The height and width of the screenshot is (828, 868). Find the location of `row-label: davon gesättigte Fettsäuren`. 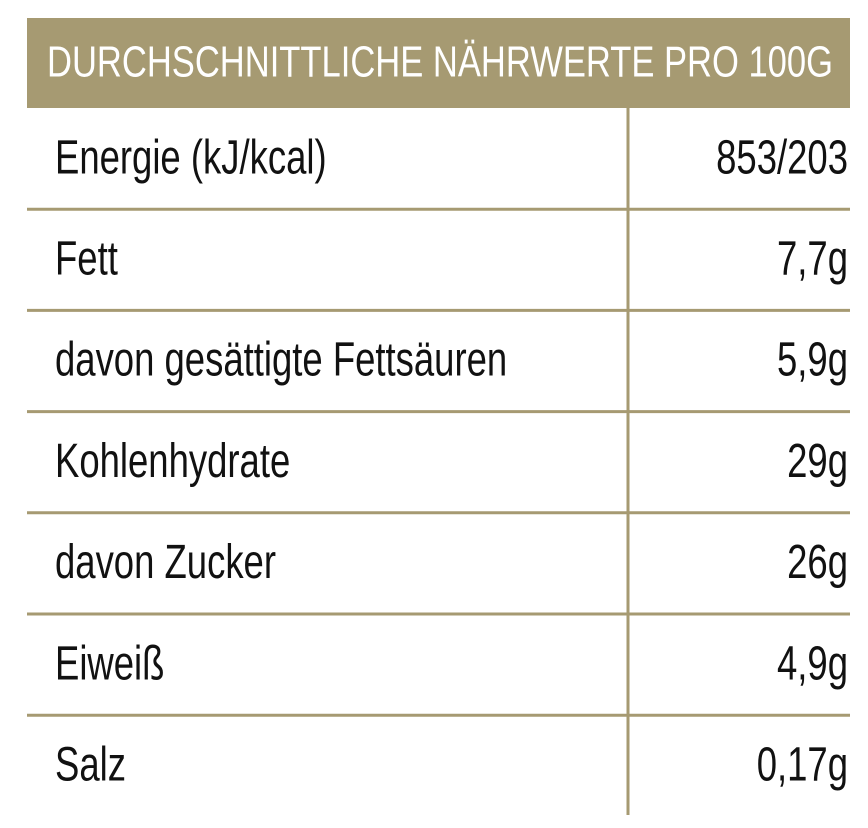

row-label: davon gesättigte Fettsäuren is located at coordinates (281, 360).